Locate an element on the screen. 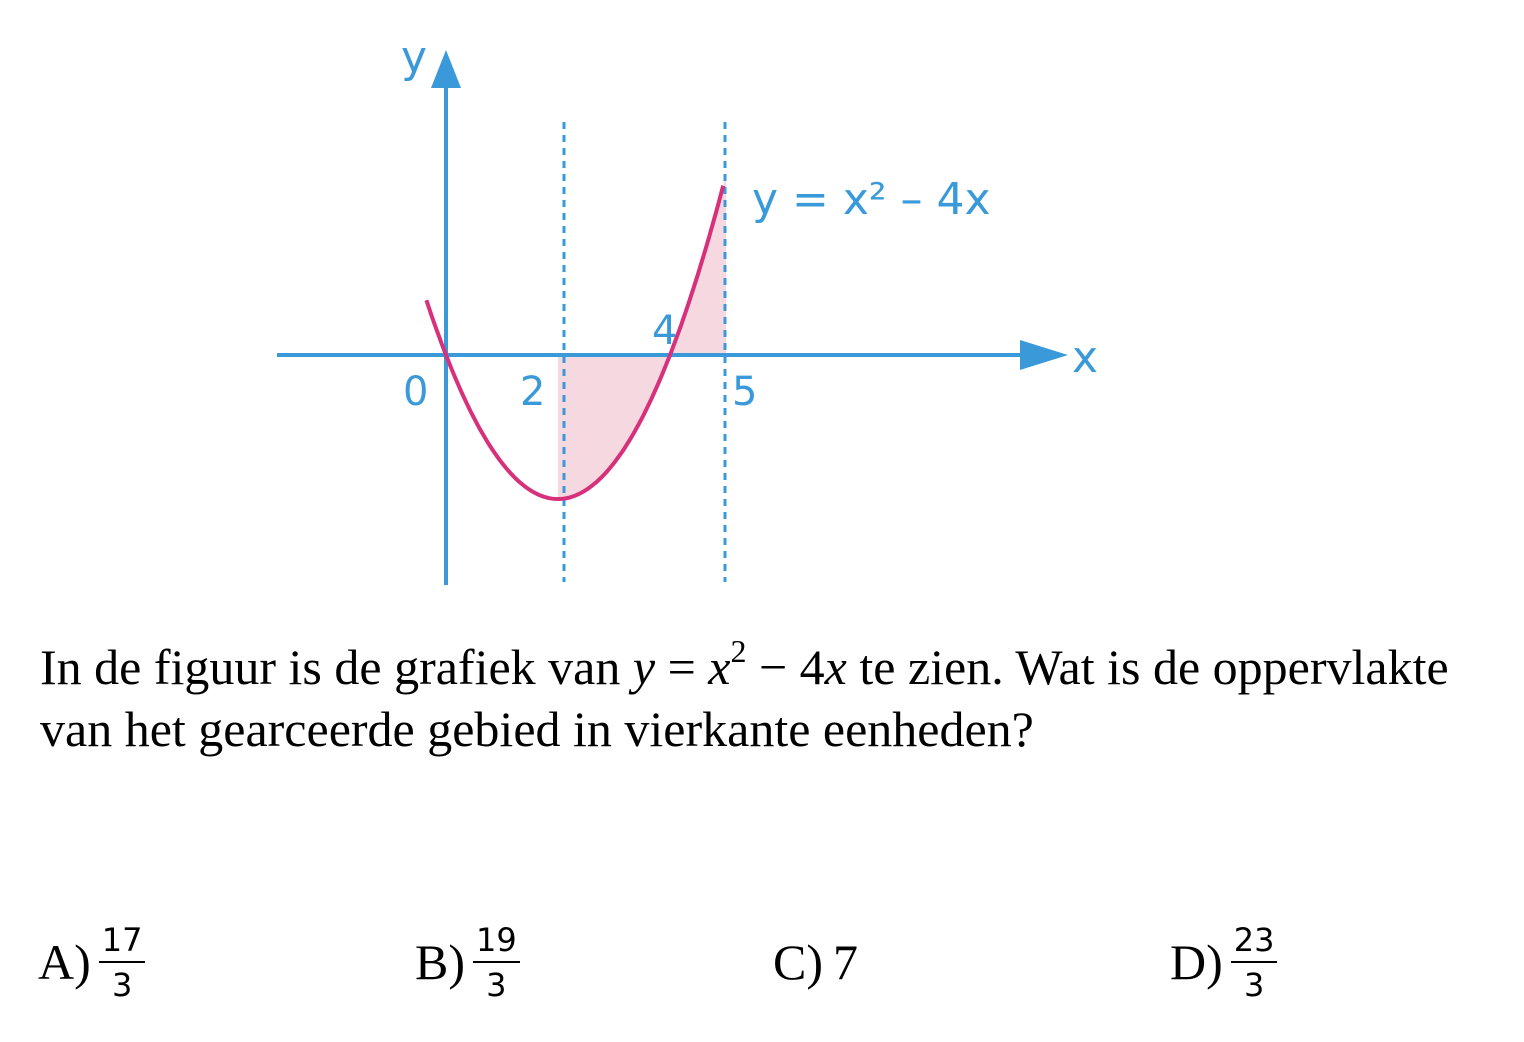  math-x-2: x is located at coordinates (835, 667).